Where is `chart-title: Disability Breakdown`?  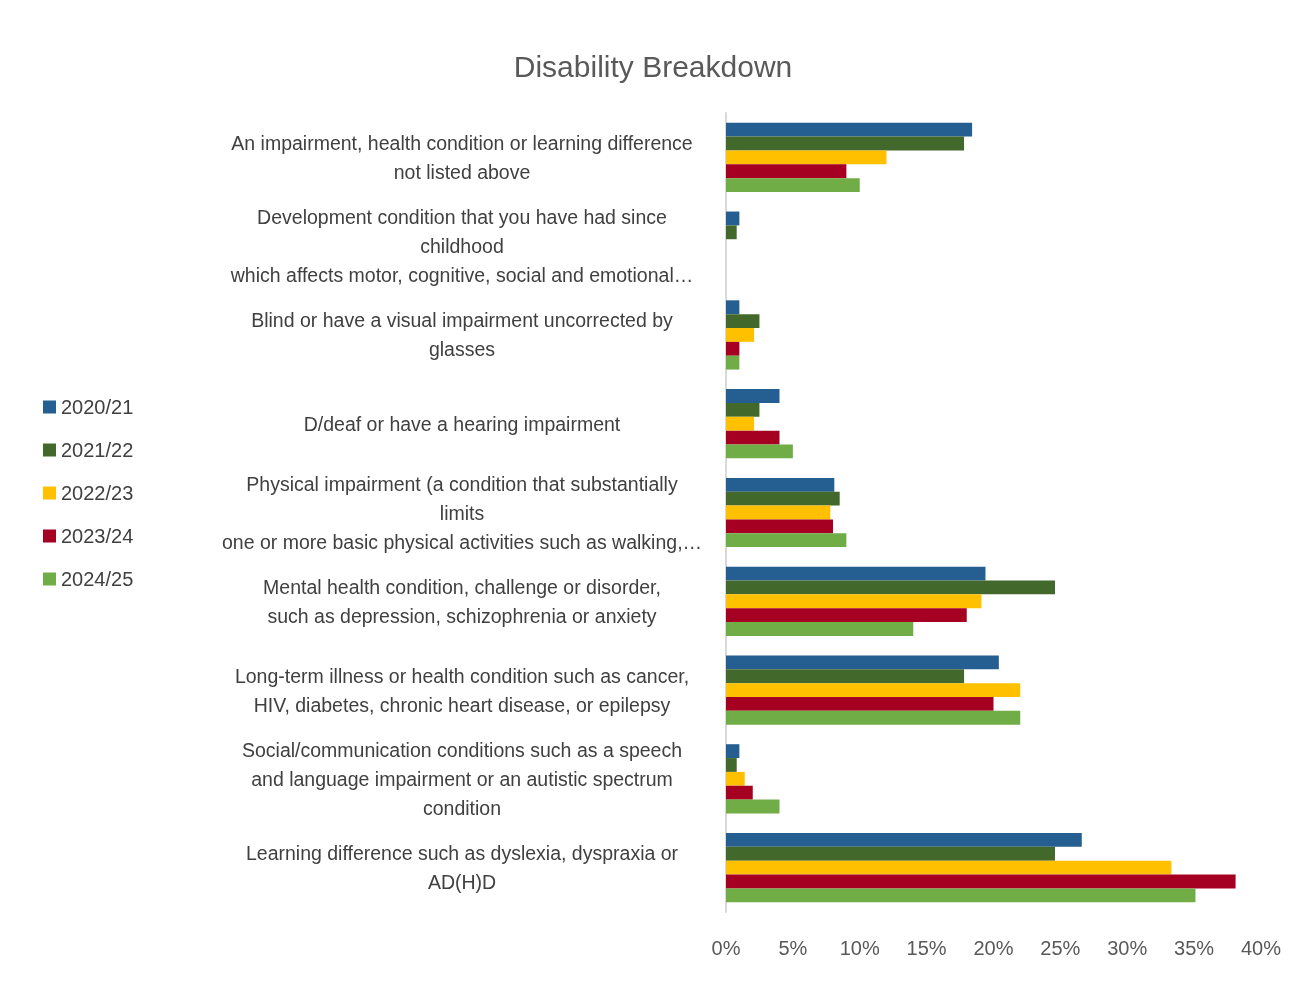
chart-title: Disability Breakdown is located at coordinates (653, 66).